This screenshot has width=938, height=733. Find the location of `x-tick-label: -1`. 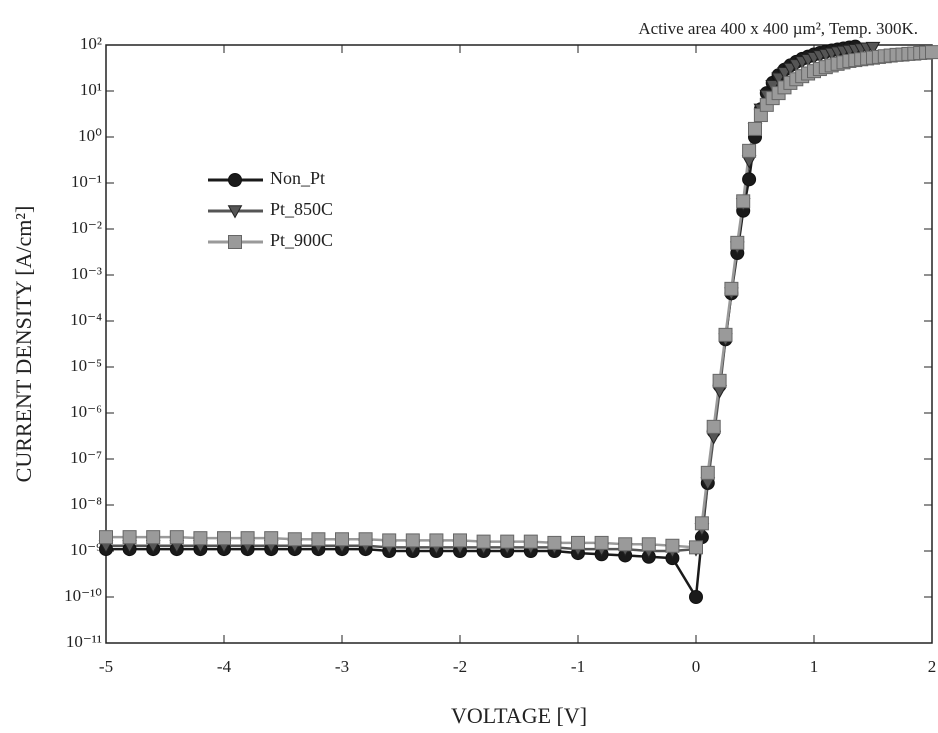

x-tick-label: -1 is located at coordinates (578, 666).